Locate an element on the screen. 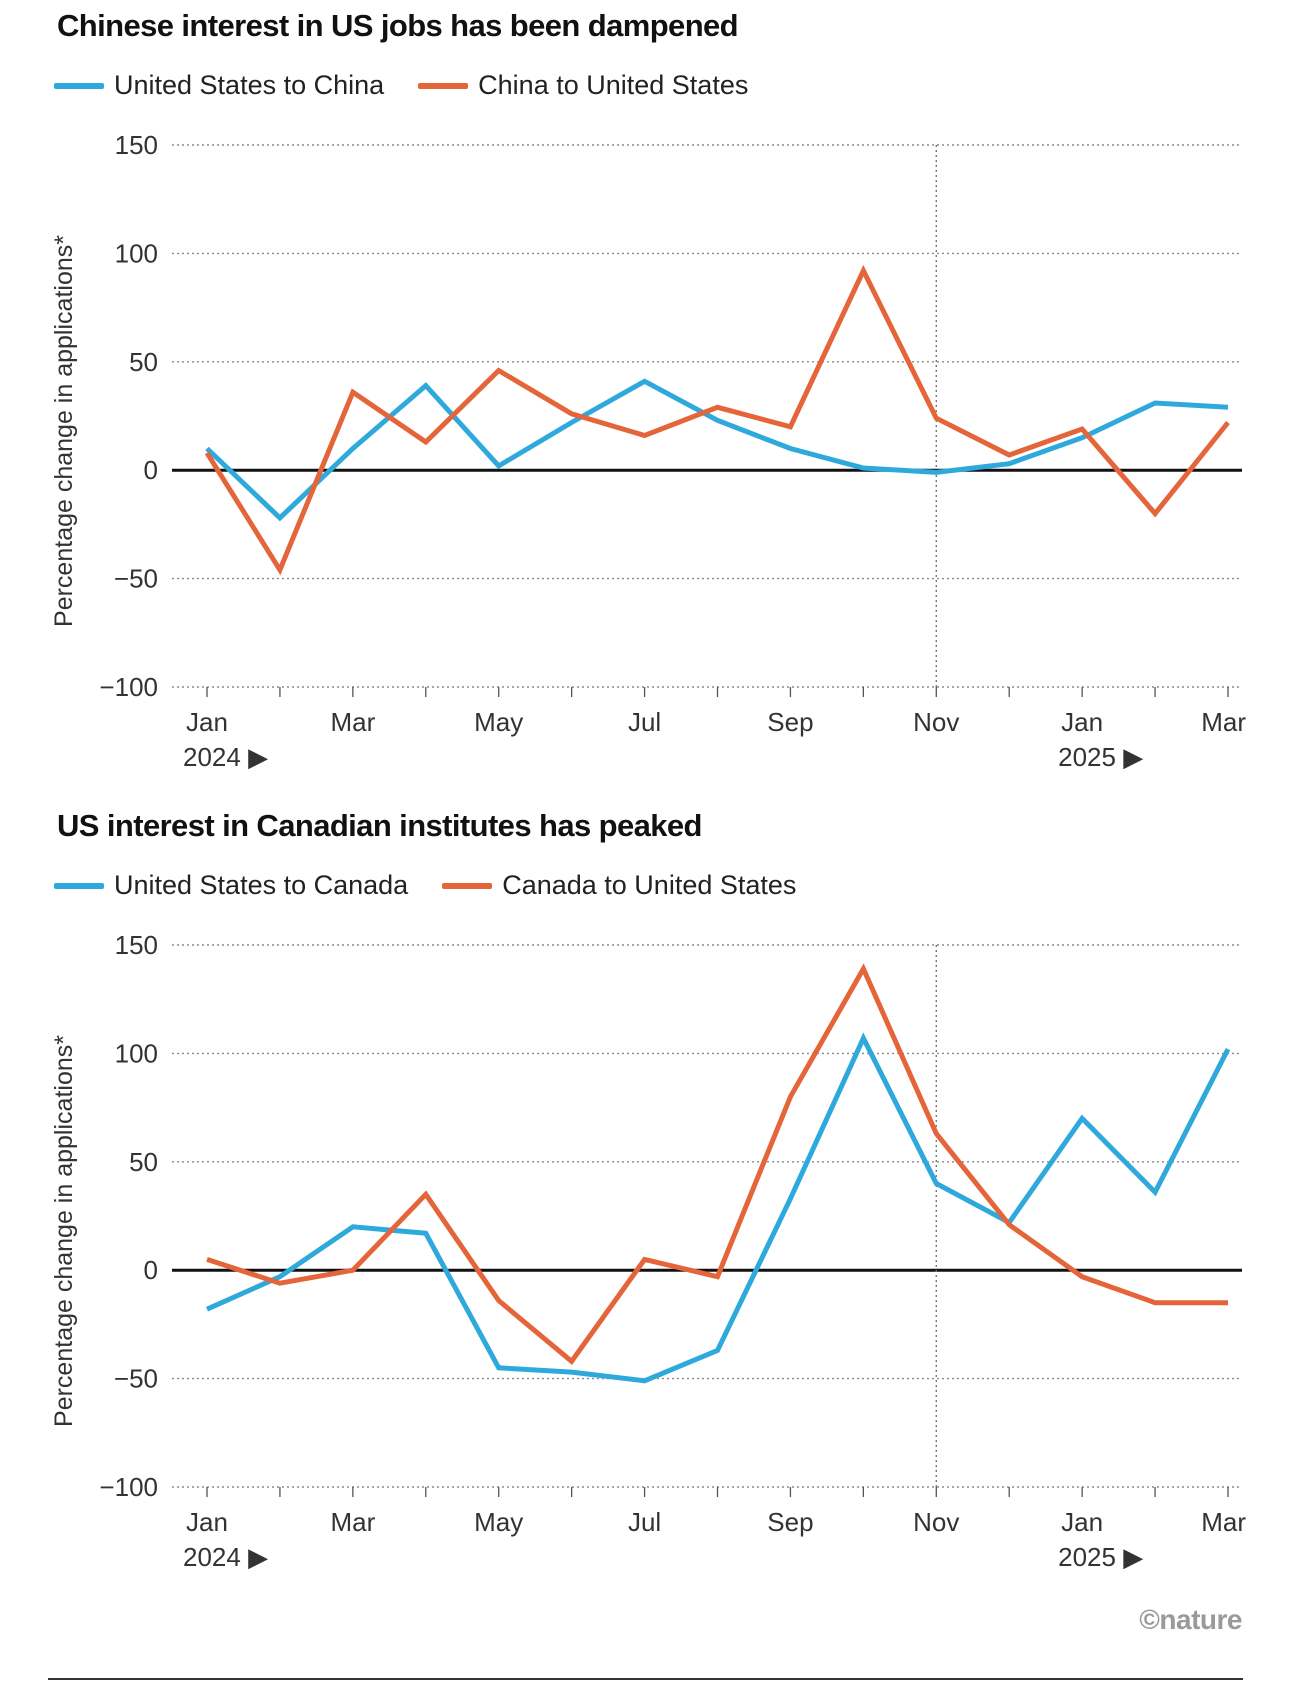 This screenshot has height=1682, width=1290. series-line-blue is located at coordinates (717, 450).